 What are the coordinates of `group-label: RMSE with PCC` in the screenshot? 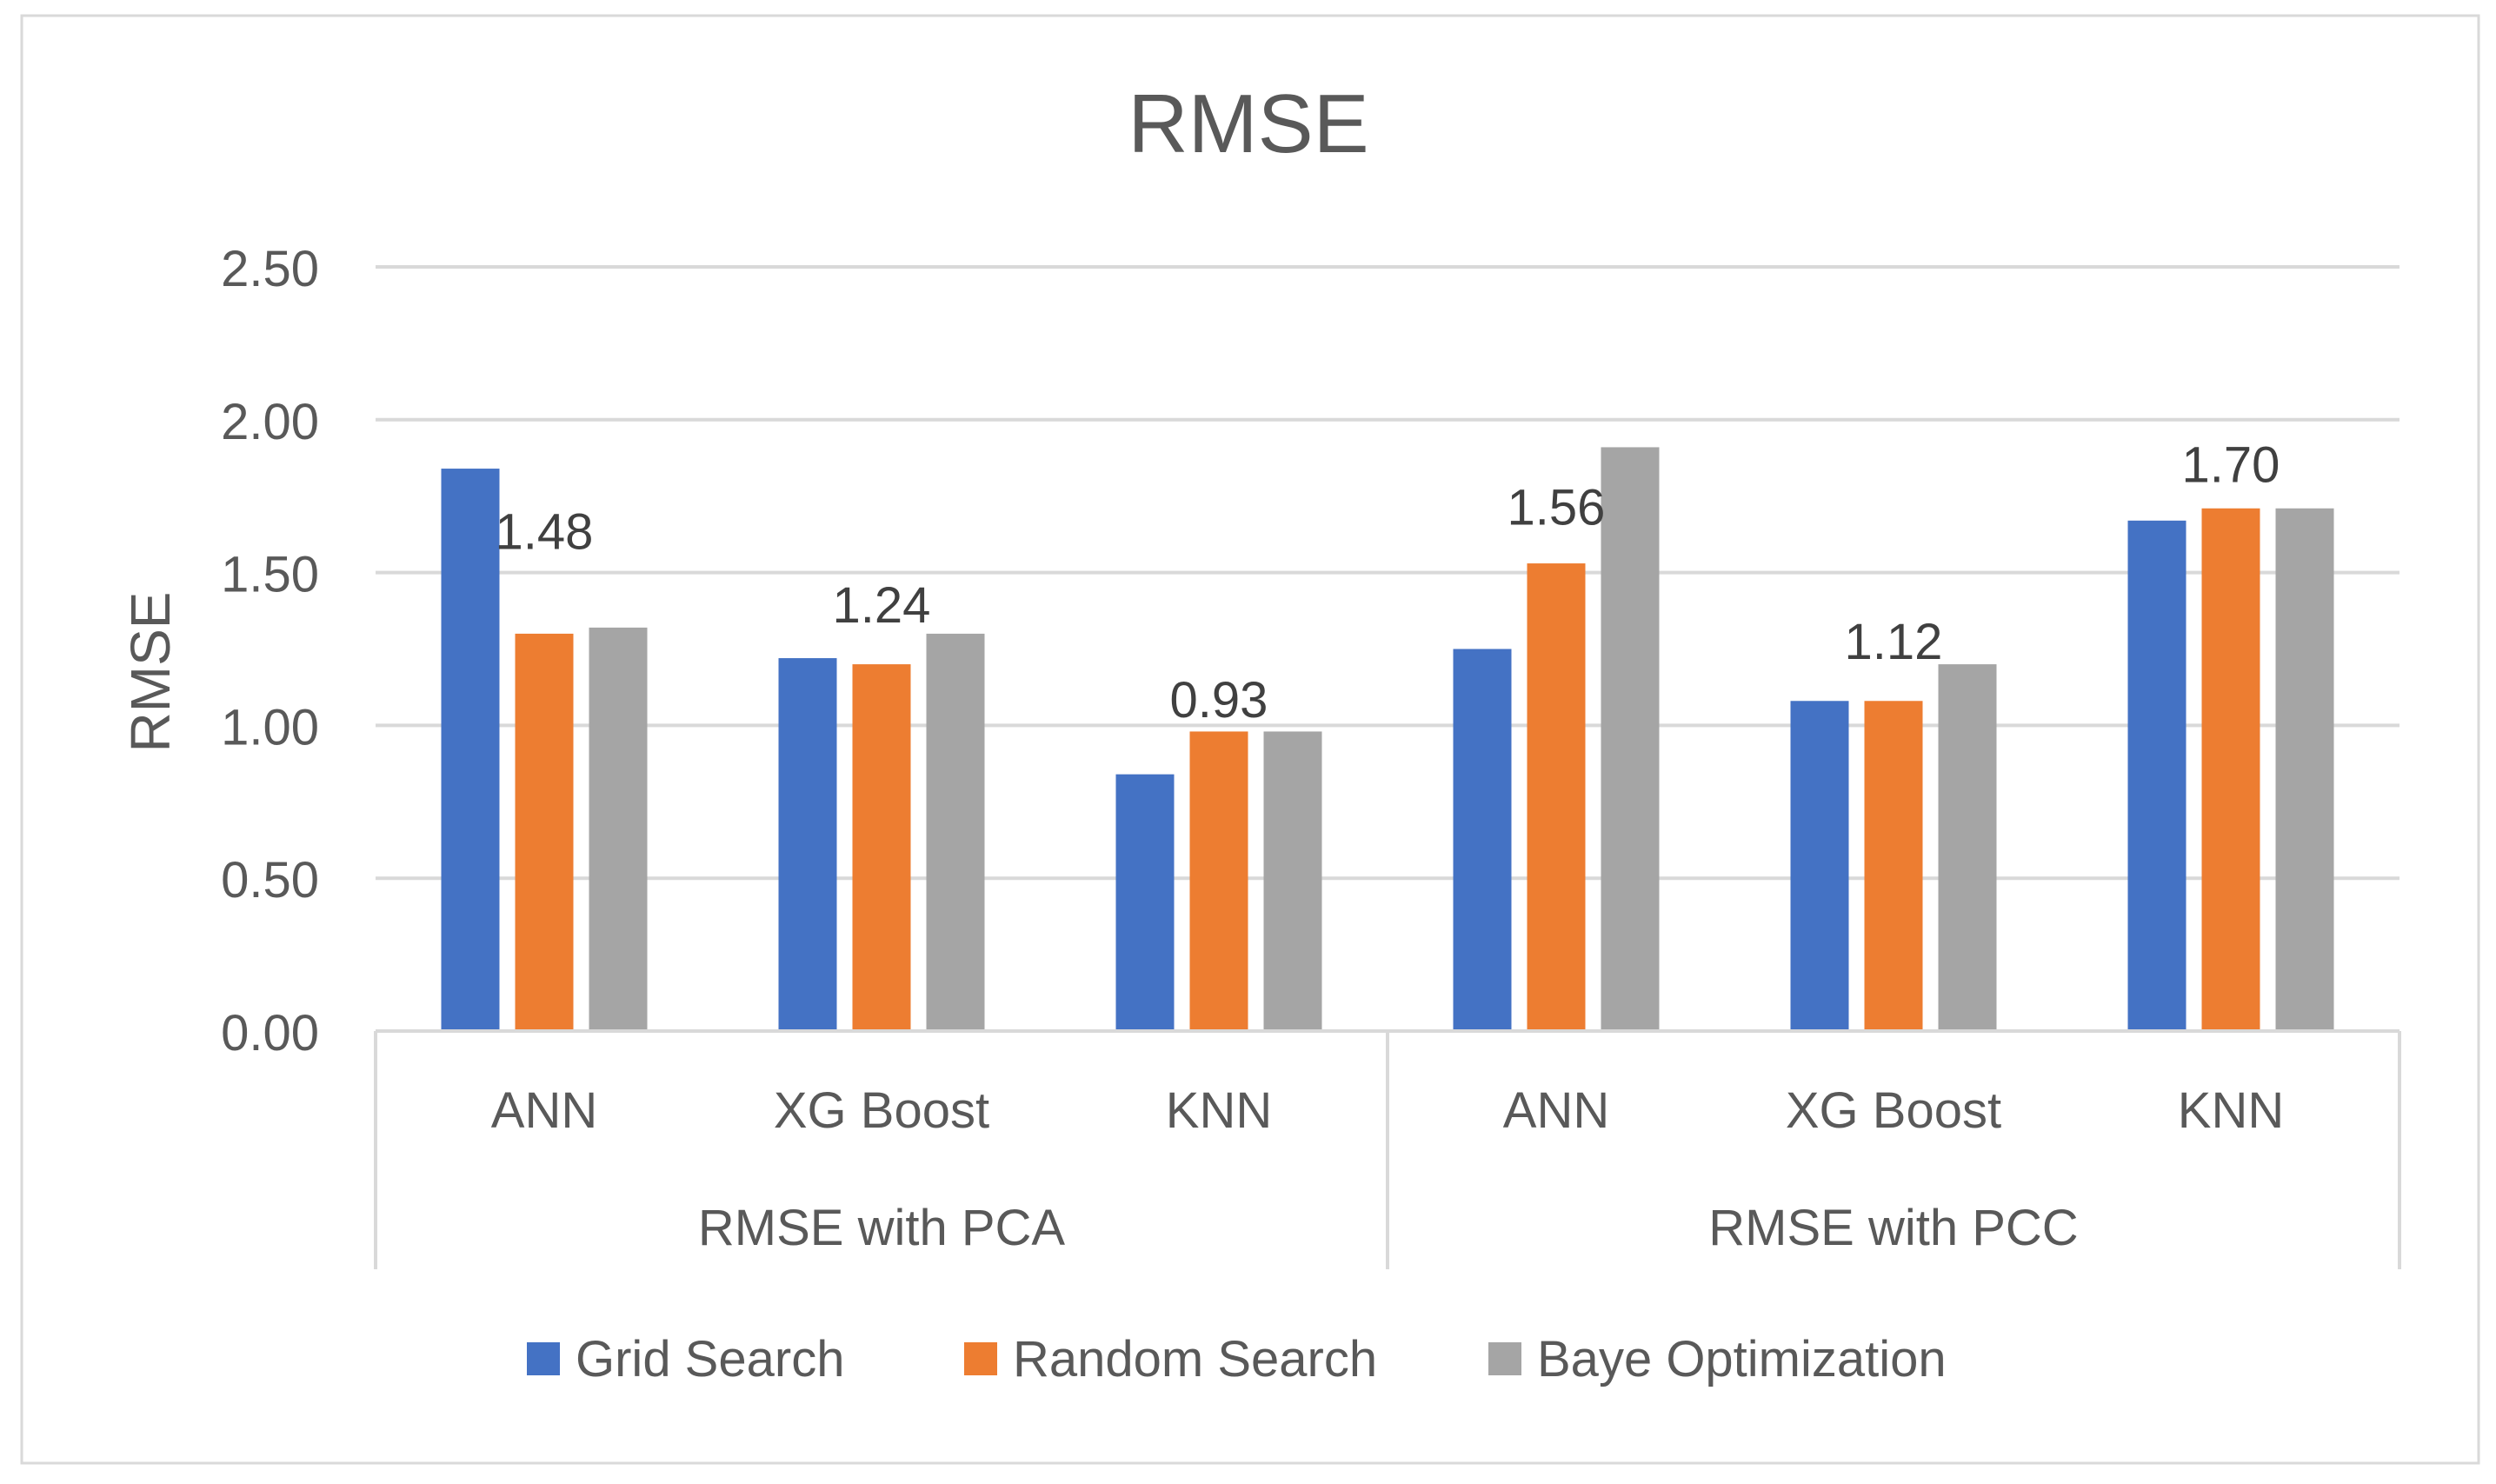 It's located at (1893, 1228).